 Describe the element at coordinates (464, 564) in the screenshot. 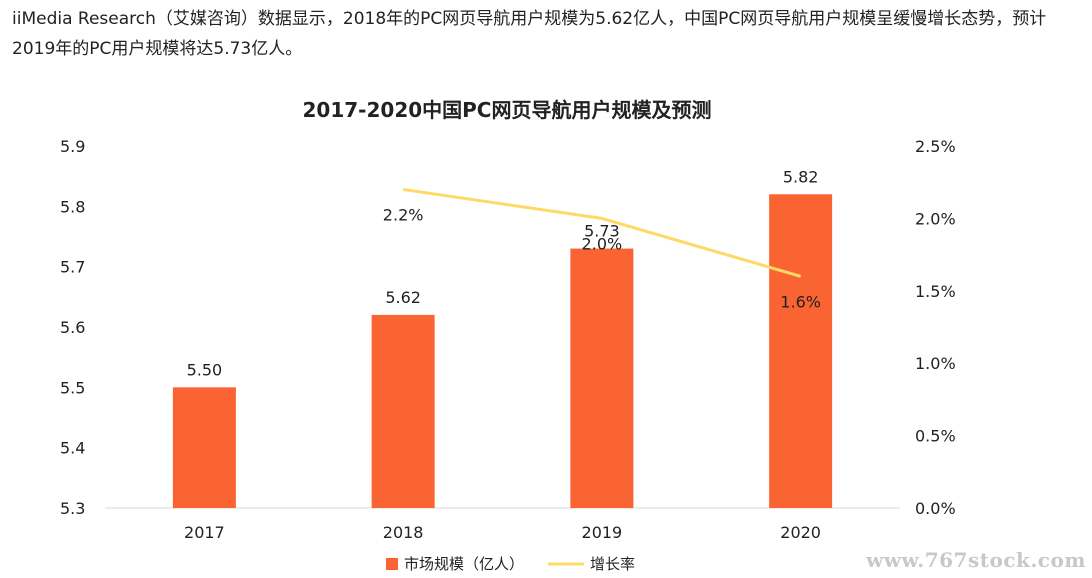

I see `legend-label-bar: 市场规模（亿人）` at that location.